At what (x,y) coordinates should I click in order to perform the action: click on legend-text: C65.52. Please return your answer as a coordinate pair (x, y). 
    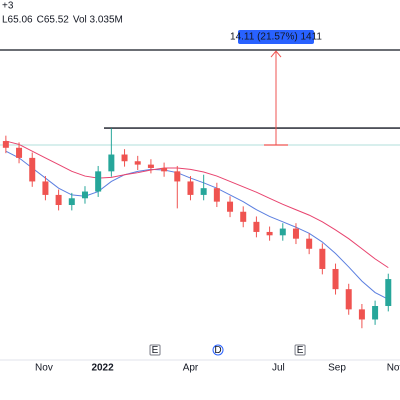
    Looking at the image, I should click on (53, 20).